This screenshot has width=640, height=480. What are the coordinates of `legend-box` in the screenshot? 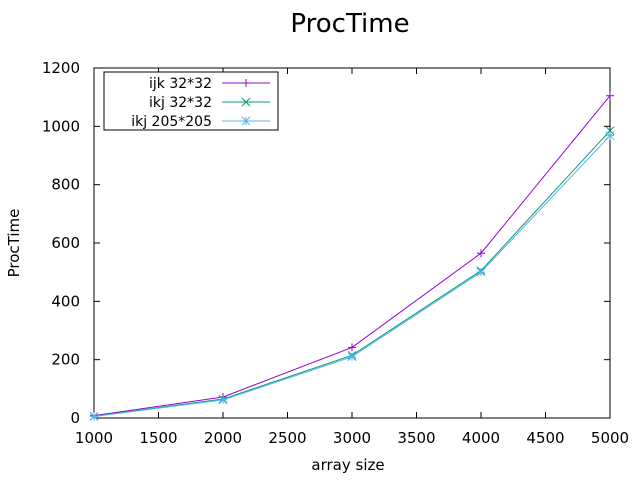 It's located at (191, 101).